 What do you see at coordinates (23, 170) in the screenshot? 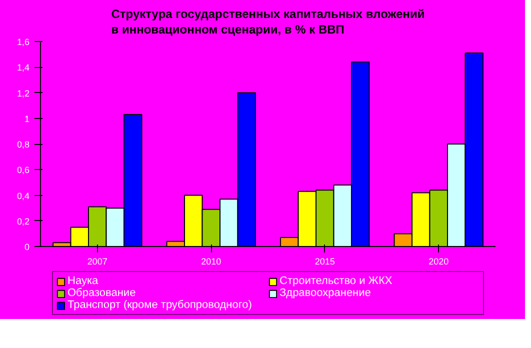
I see `y-tick-label: 0,6` at bounding box center [23, 170].